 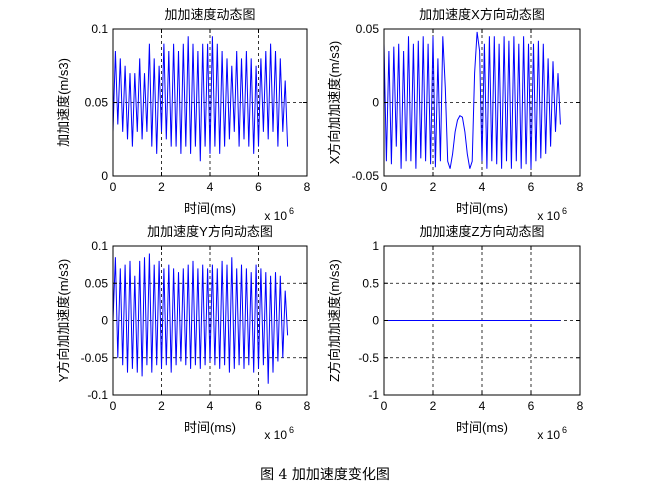 What do you see at coordinates (97, 395) in the screenshot?
I see `y-tick-label: -0.1` at bounding box center [97, 395].